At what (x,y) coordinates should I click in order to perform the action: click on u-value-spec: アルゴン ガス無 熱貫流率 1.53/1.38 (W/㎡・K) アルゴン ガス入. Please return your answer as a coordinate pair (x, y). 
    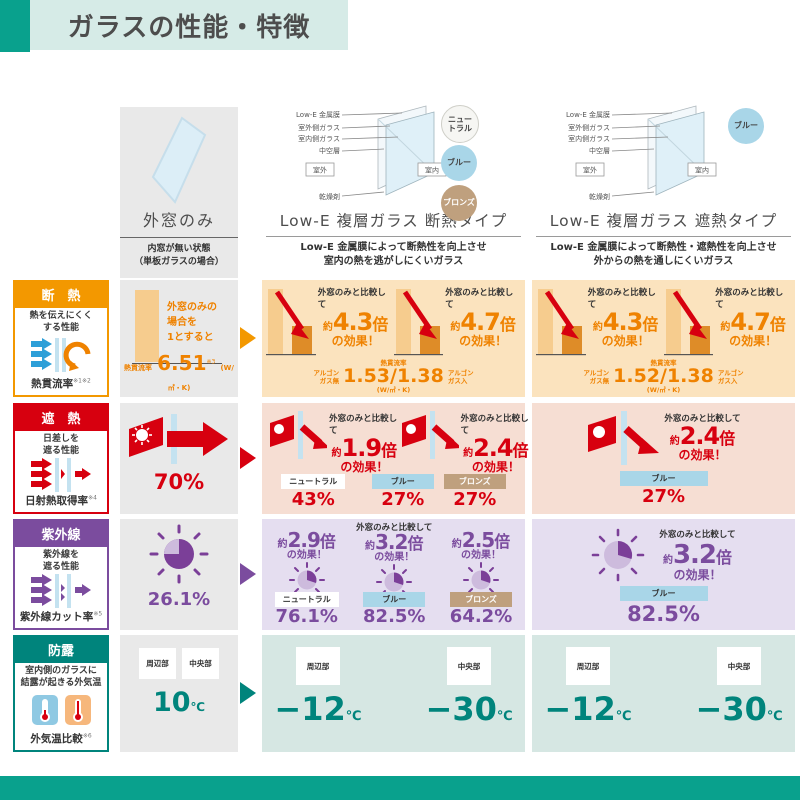
    Looking at the image, I should click on (393, 377).